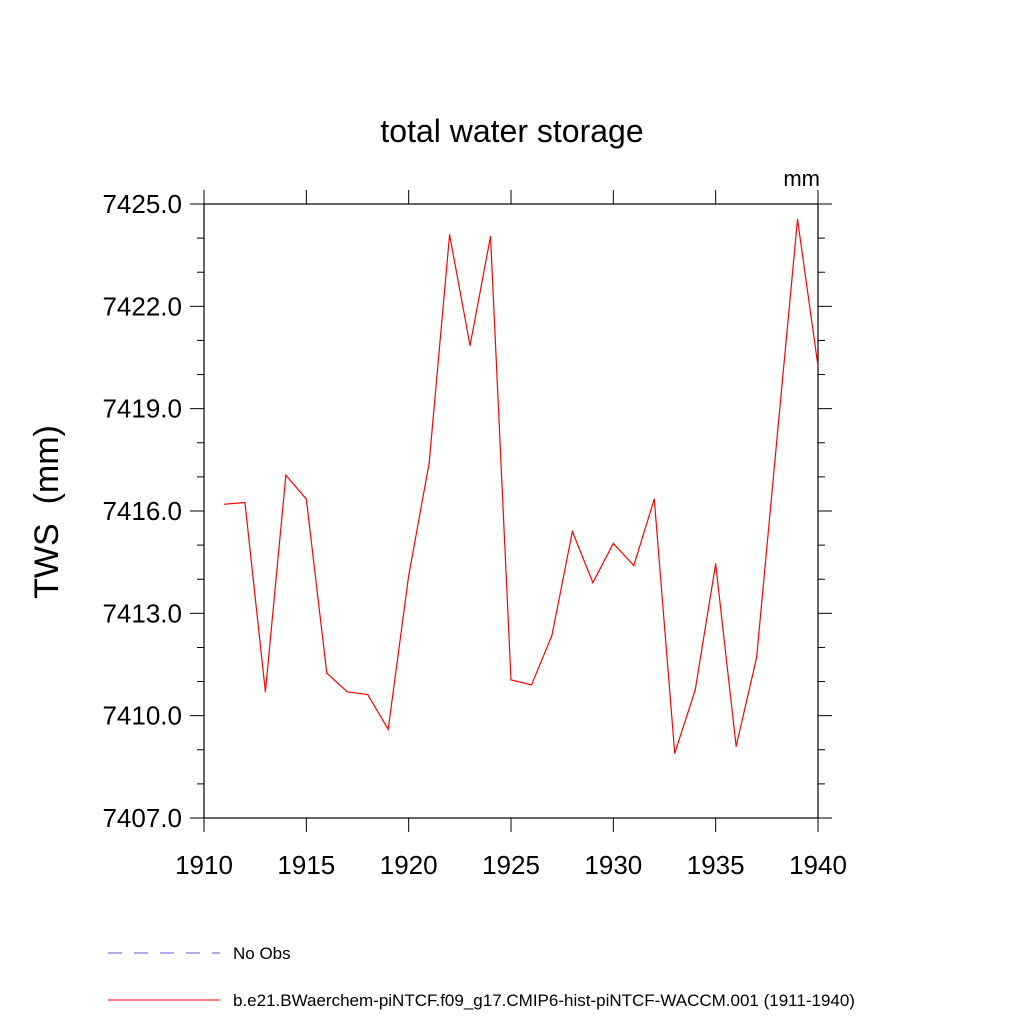 This screenshot has height=1024, width=1024. What do you see at coordinates (801, 178) in the screenshot?
I see `units-label: mm` at bounding box center [801, 178].